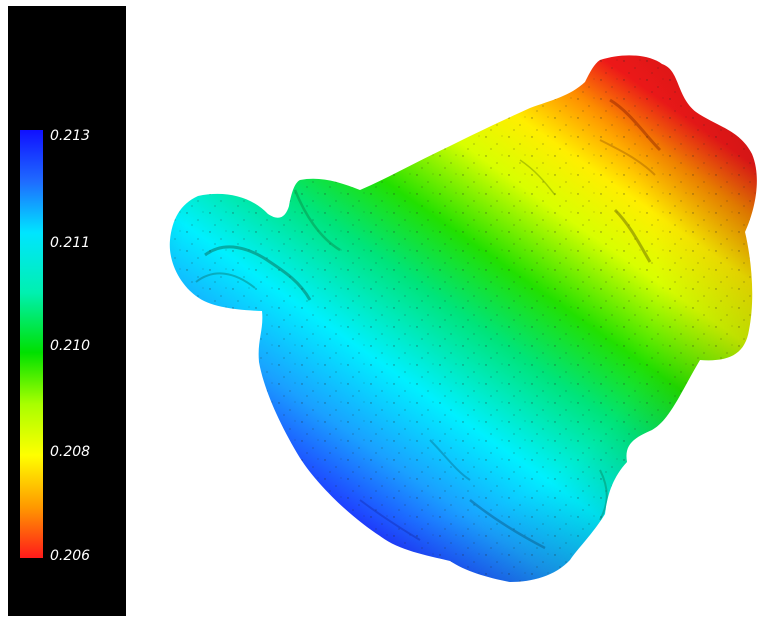  I want to click on colorbar, so click(31, 344).